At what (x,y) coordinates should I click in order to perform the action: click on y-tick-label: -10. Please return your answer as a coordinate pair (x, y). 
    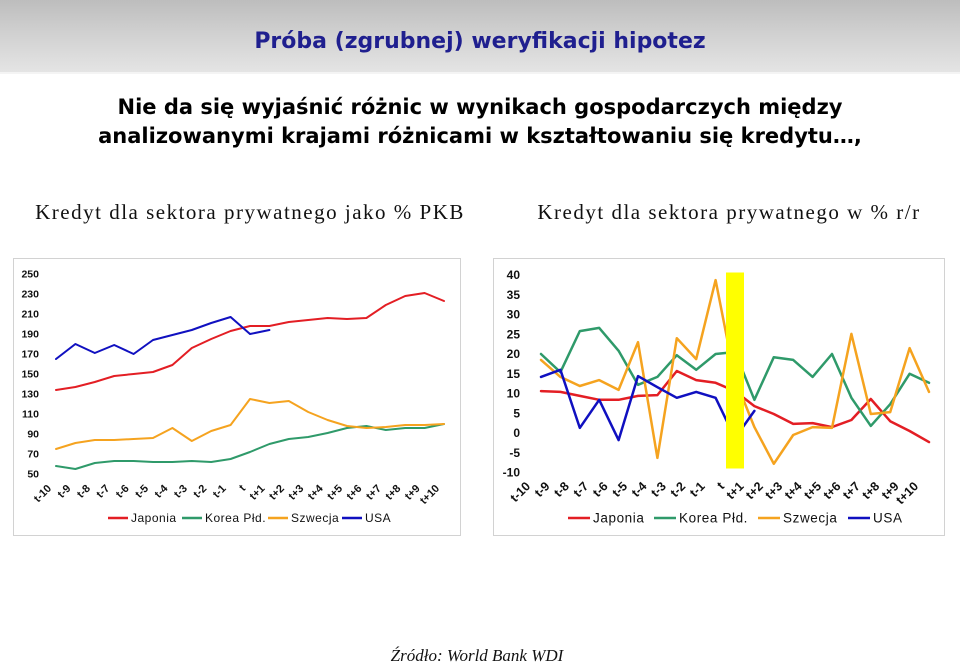
    Looking at the image, I should click on (512, 473).